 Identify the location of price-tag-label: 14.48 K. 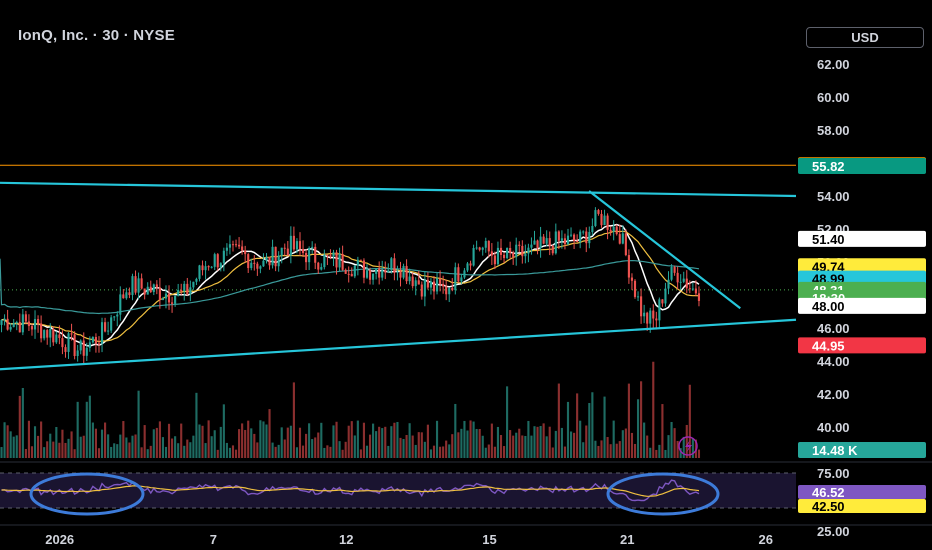
(835, 450).